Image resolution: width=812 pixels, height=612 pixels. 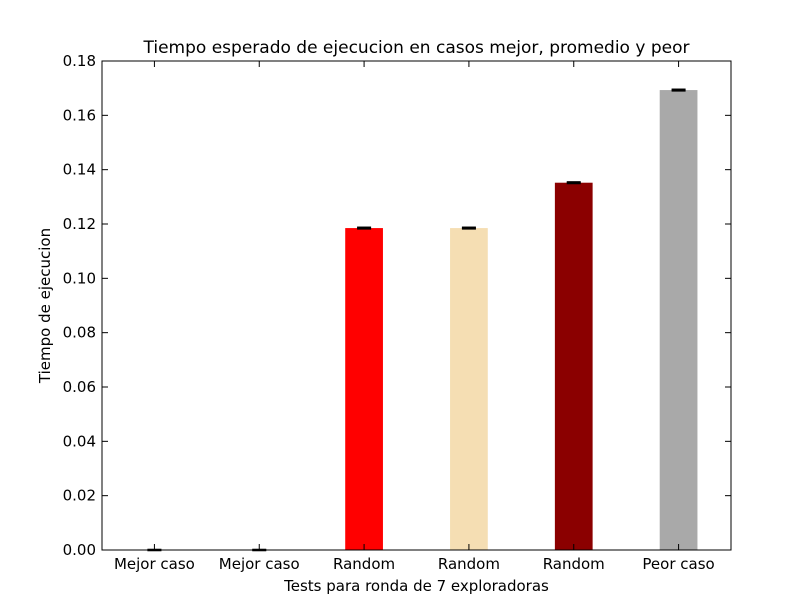 I want to click on y-tick-label: 0.02, so click(x=79, y=496).